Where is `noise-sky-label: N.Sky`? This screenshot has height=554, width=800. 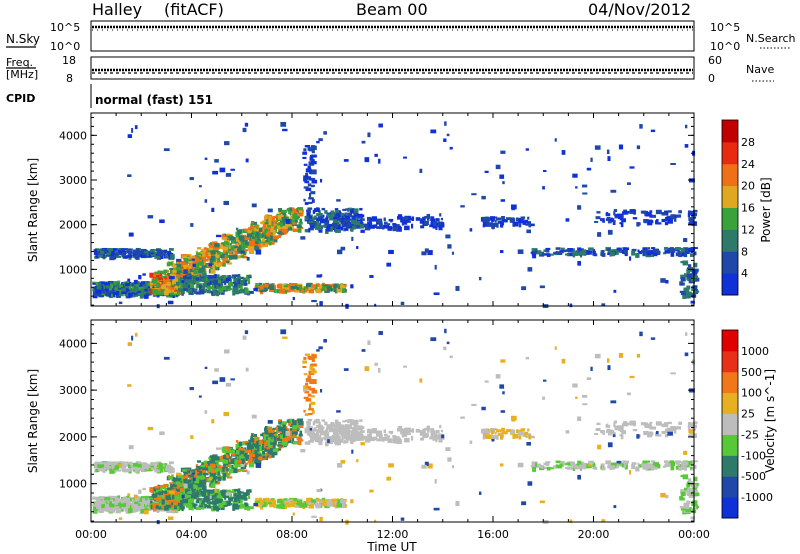 noise-sky-label: N.Sky is located at coordinates (23, 39).